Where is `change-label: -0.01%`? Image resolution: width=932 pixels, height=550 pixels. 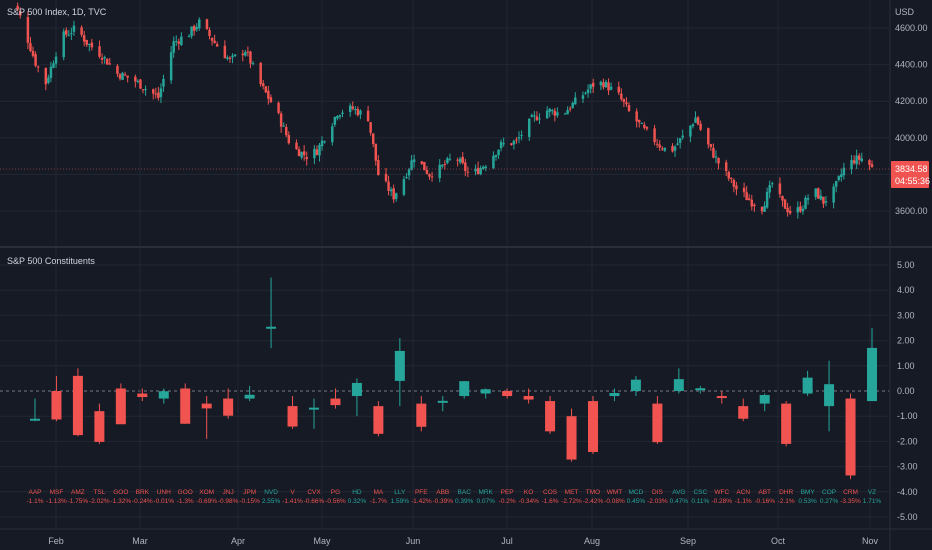 change-label: -0.01% is located at coordinates (163, 501).